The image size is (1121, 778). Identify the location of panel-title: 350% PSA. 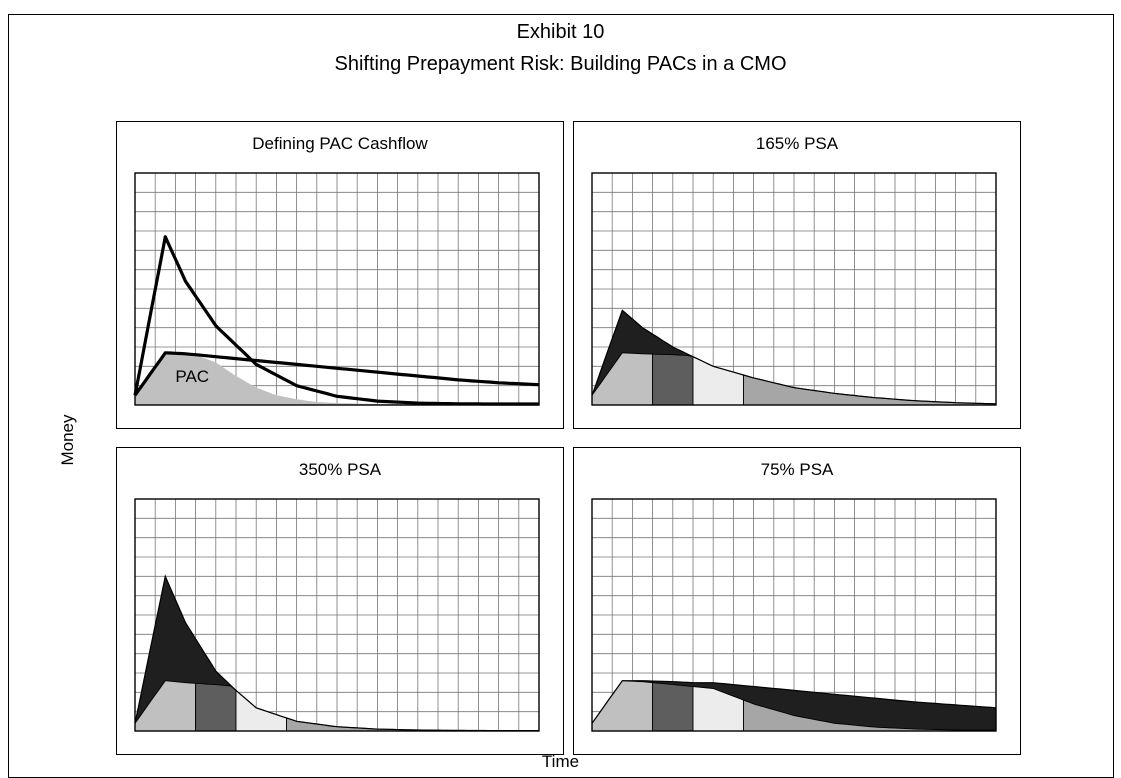
(340, 469).